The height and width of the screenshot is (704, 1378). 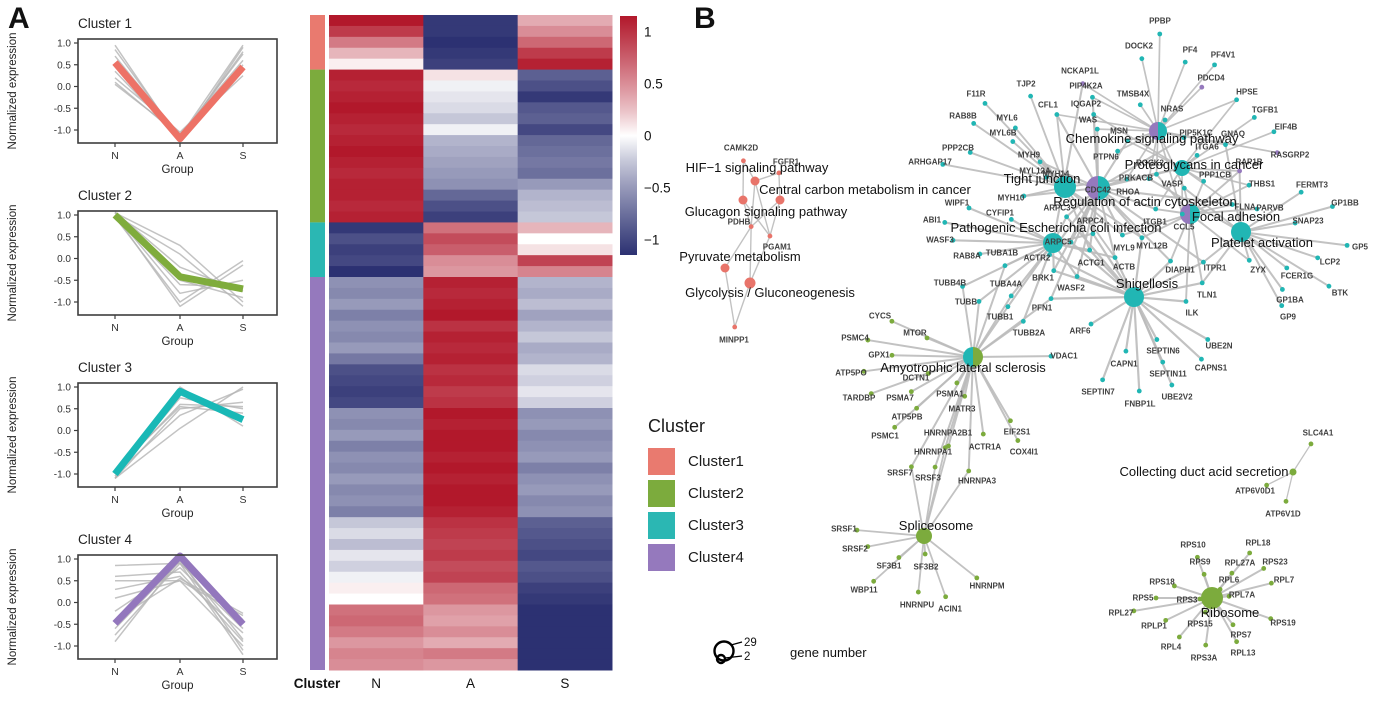 What do you see at coordinates (779, 186) in the screenshot?
I see `edge-ccm-FGFR1` at bounding box center [779, 186].